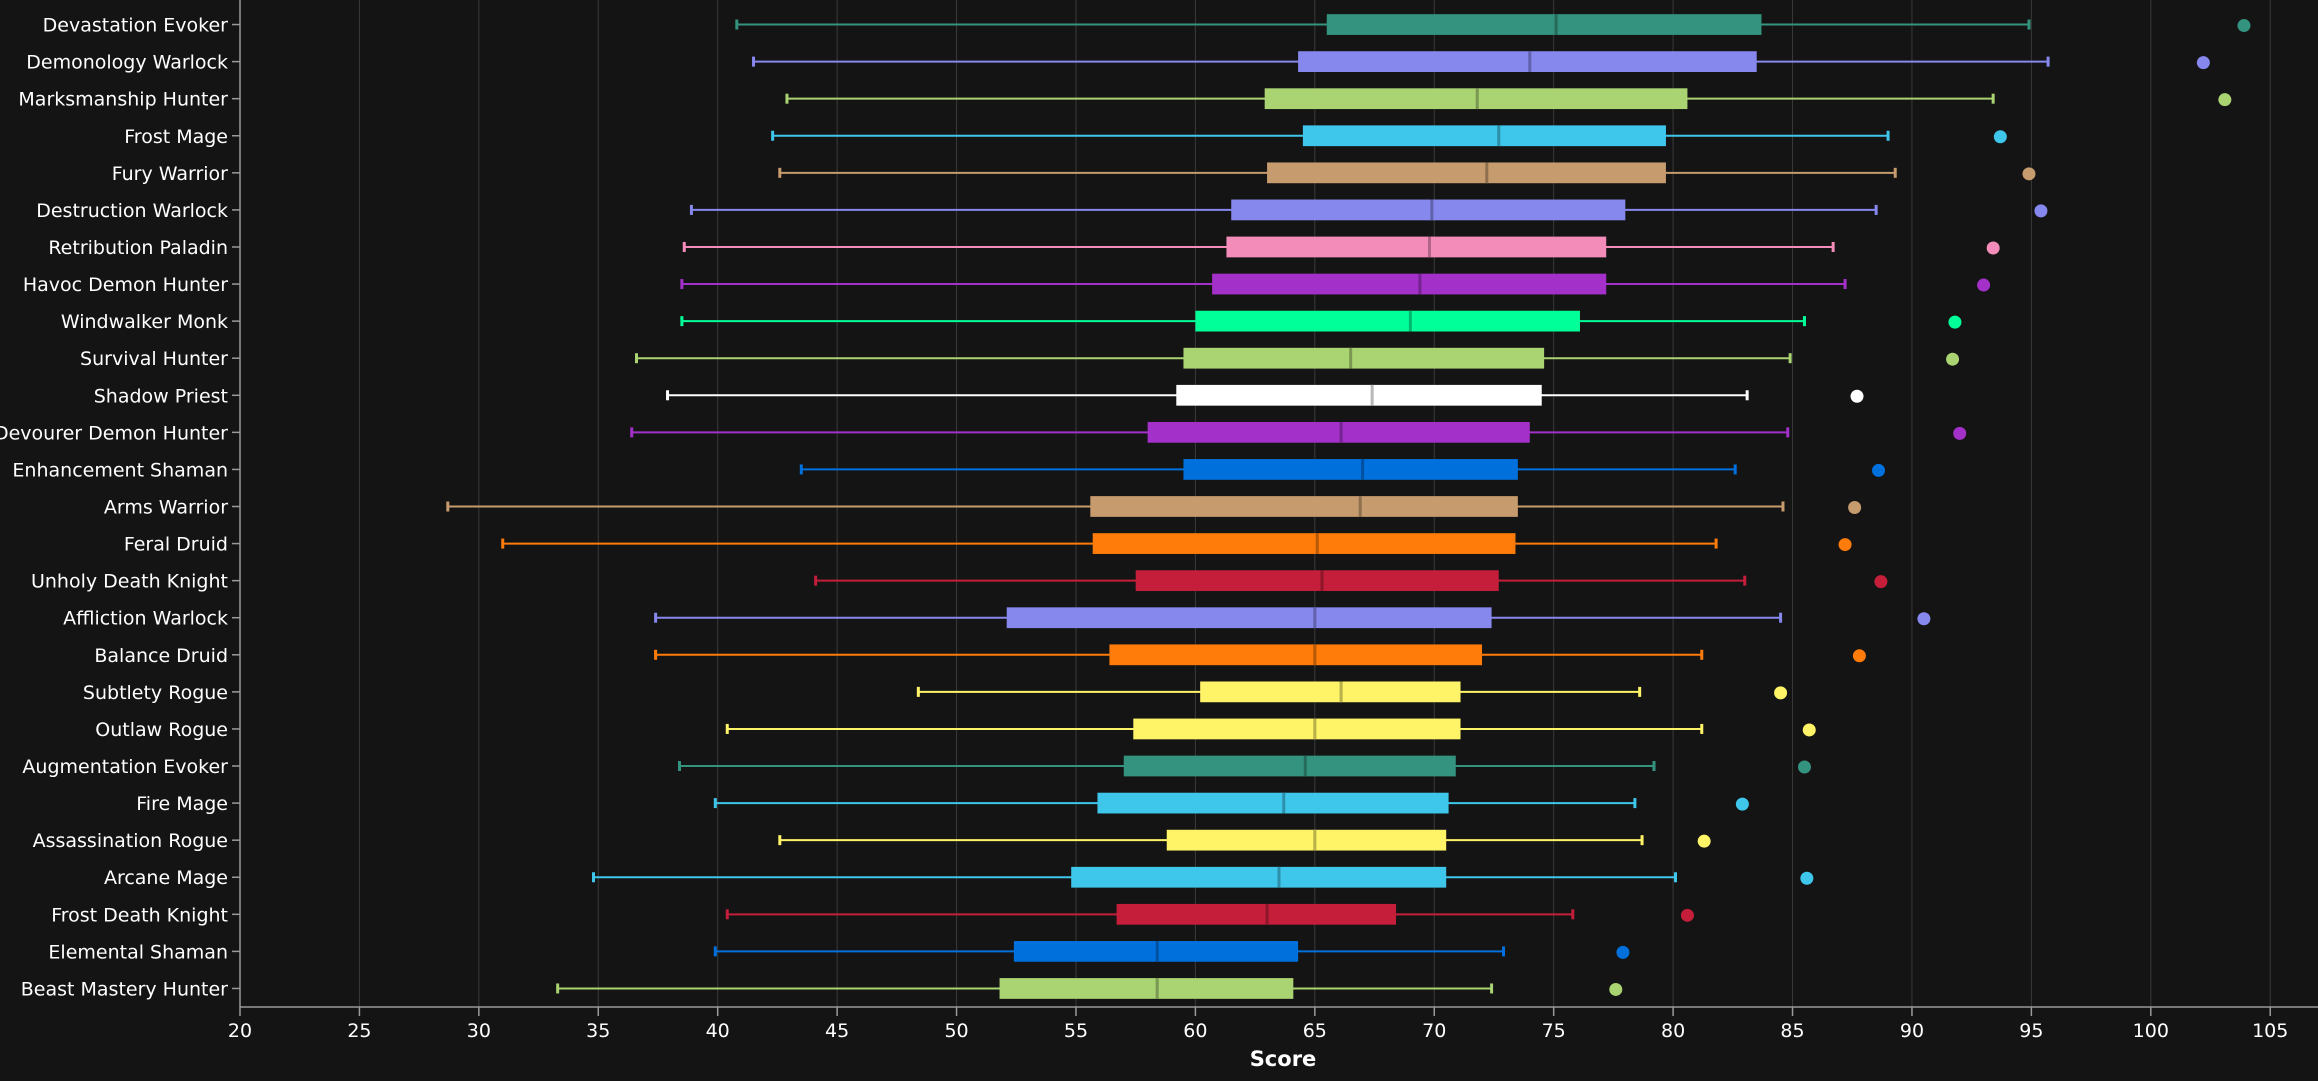  What do you see at coordinates (176, 137) in the screenshot?
I see `category-label: Frost Mage` at bounding box center [176, 137].